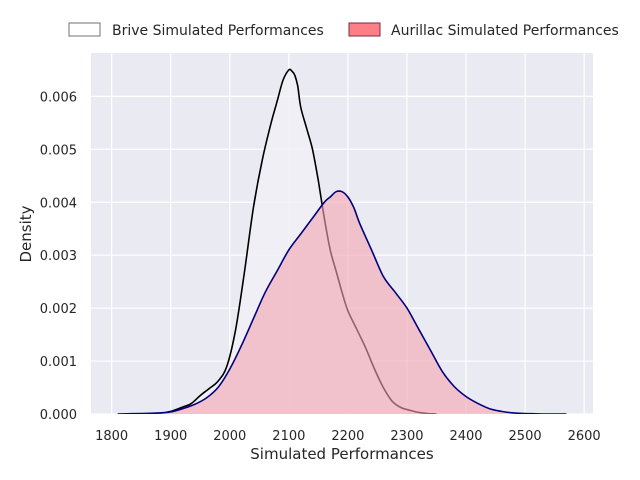 This screenshot has height=480, width=640. Describe the element at coordinates (525, 436) in the screenshot. I see `x-tick-label: 2500` at that location.